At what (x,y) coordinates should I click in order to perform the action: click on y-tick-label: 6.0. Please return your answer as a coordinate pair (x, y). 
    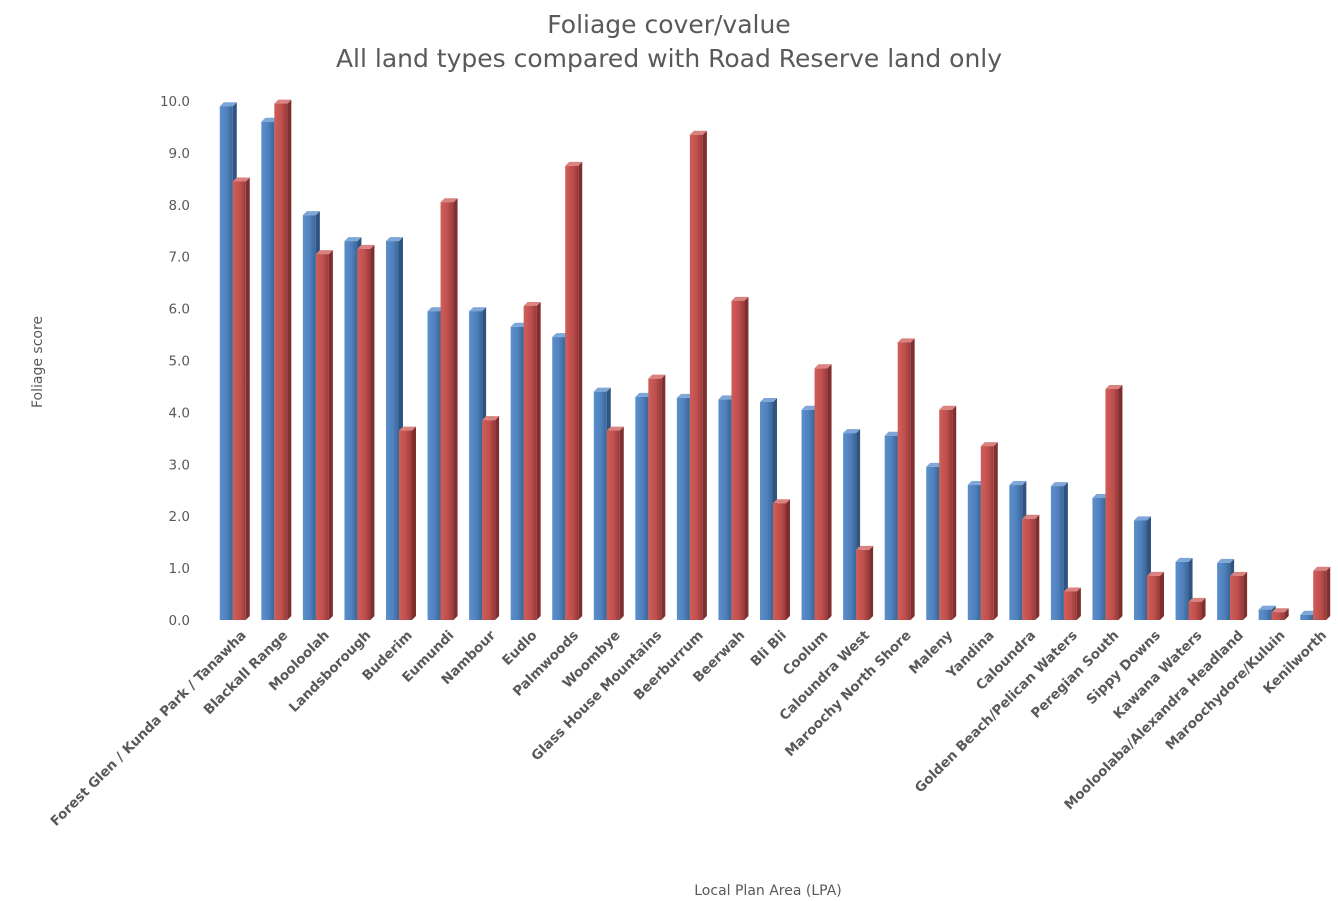
    Looking at the image, I should click on (179, 310).